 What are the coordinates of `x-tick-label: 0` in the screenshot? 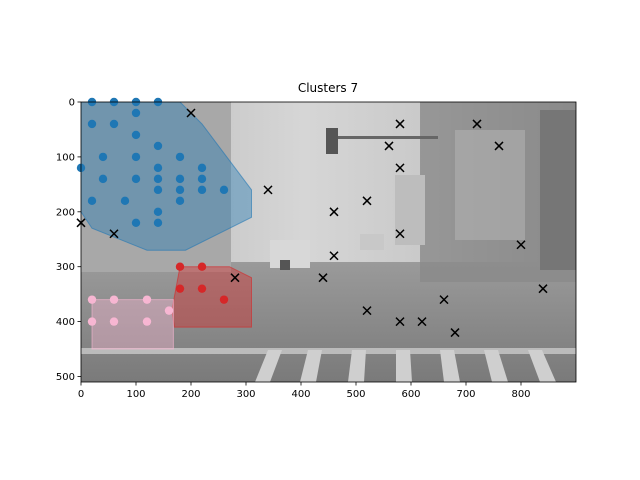 It's located at (81, 394).